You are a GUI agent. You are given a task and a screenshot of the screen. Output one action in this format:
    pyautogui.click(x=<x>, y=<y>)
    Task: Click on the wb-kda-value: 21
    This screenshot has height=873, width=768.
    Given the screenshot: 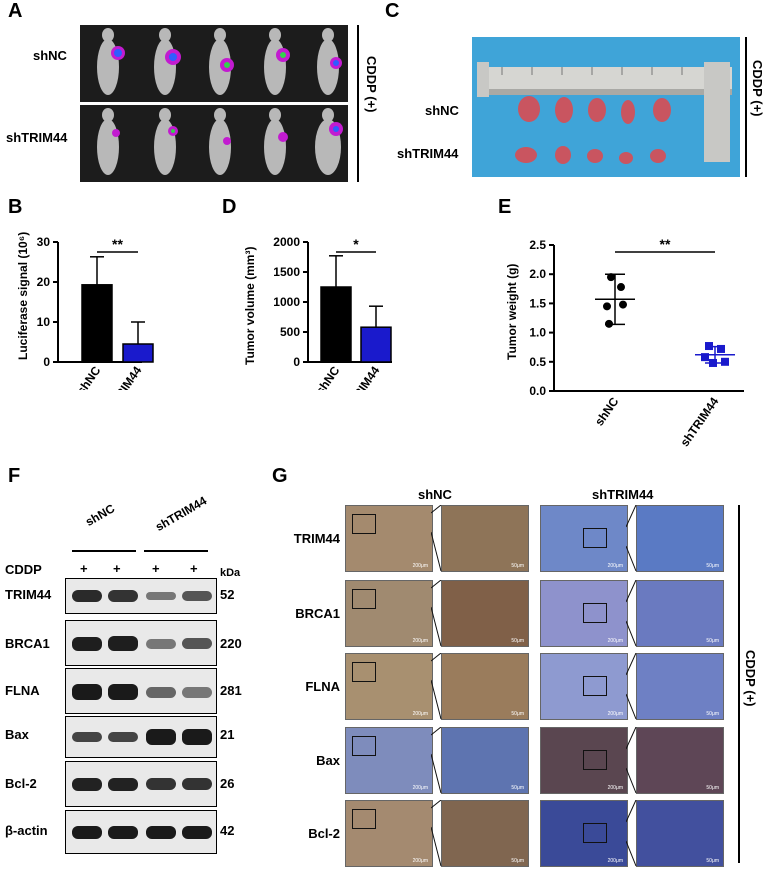 What is the action you would take?
    pyautogui.click(x=227, y=734)
    